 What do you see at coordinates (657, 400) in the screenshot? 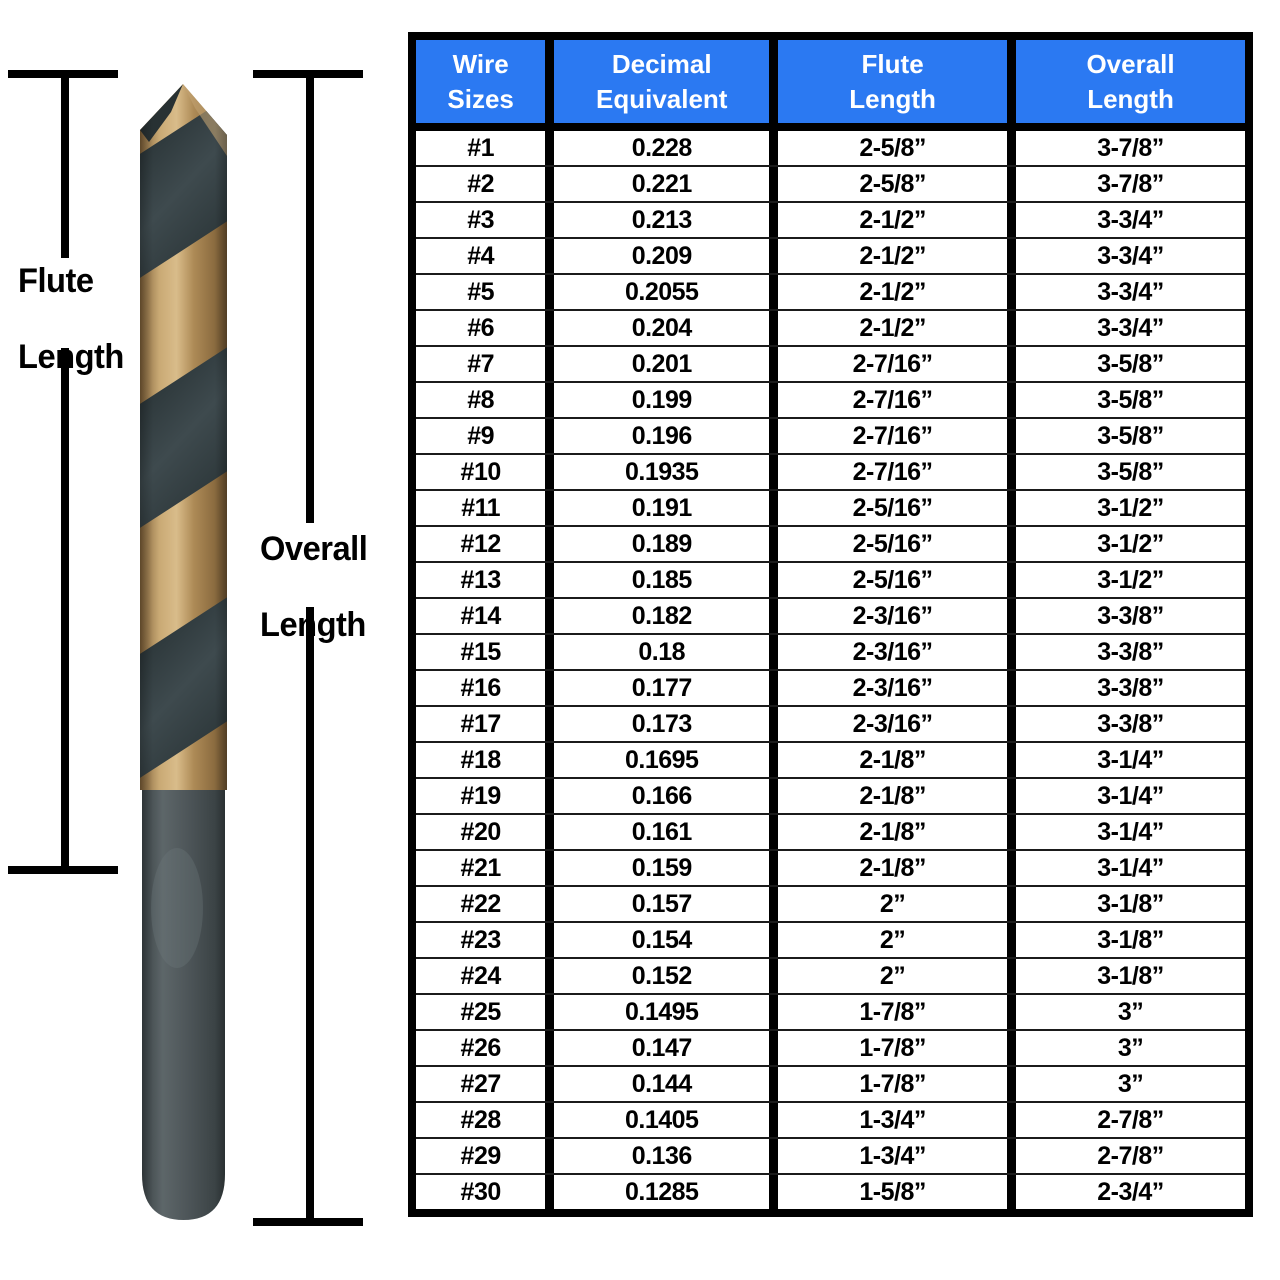
I see `table-cell: 0.199` at bounding box center [657, 400].